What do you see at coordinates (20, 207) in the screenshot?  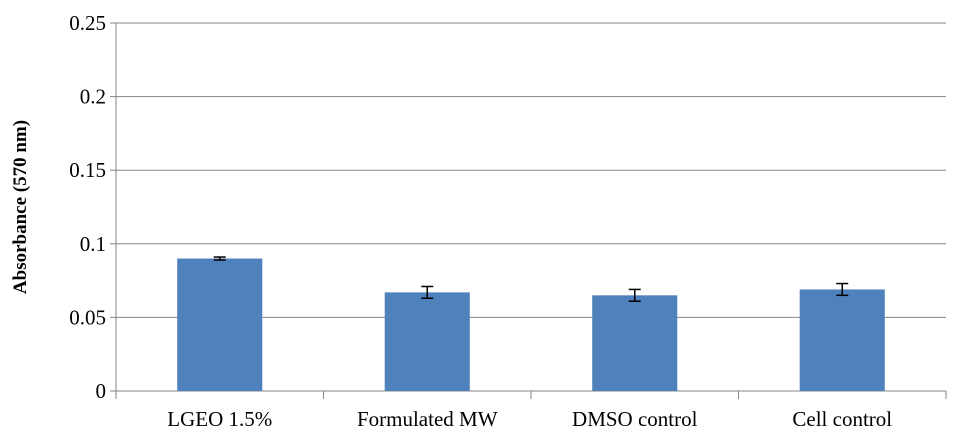 I see `y-axis-title: Absorbance (570 nm)` at bounding box center [20, 207].